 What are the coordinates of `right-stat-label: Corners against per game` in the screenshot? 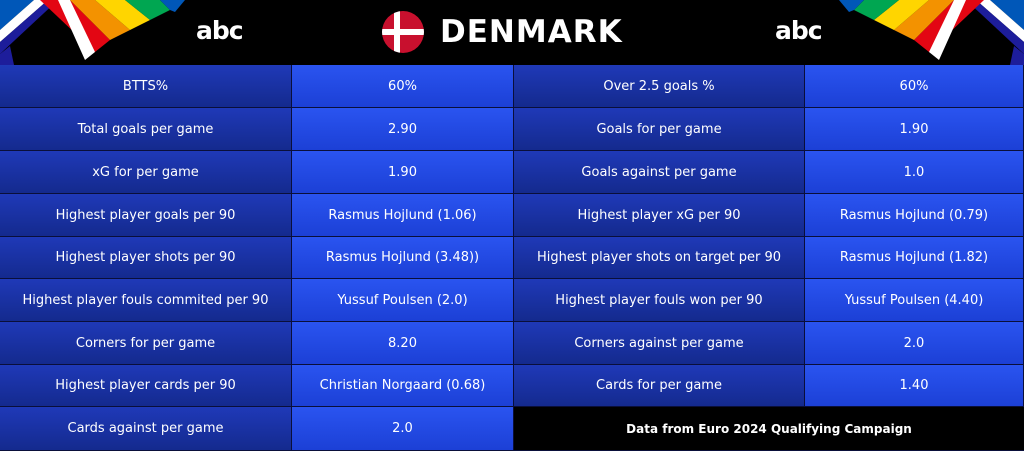 It's located at (659, 343).